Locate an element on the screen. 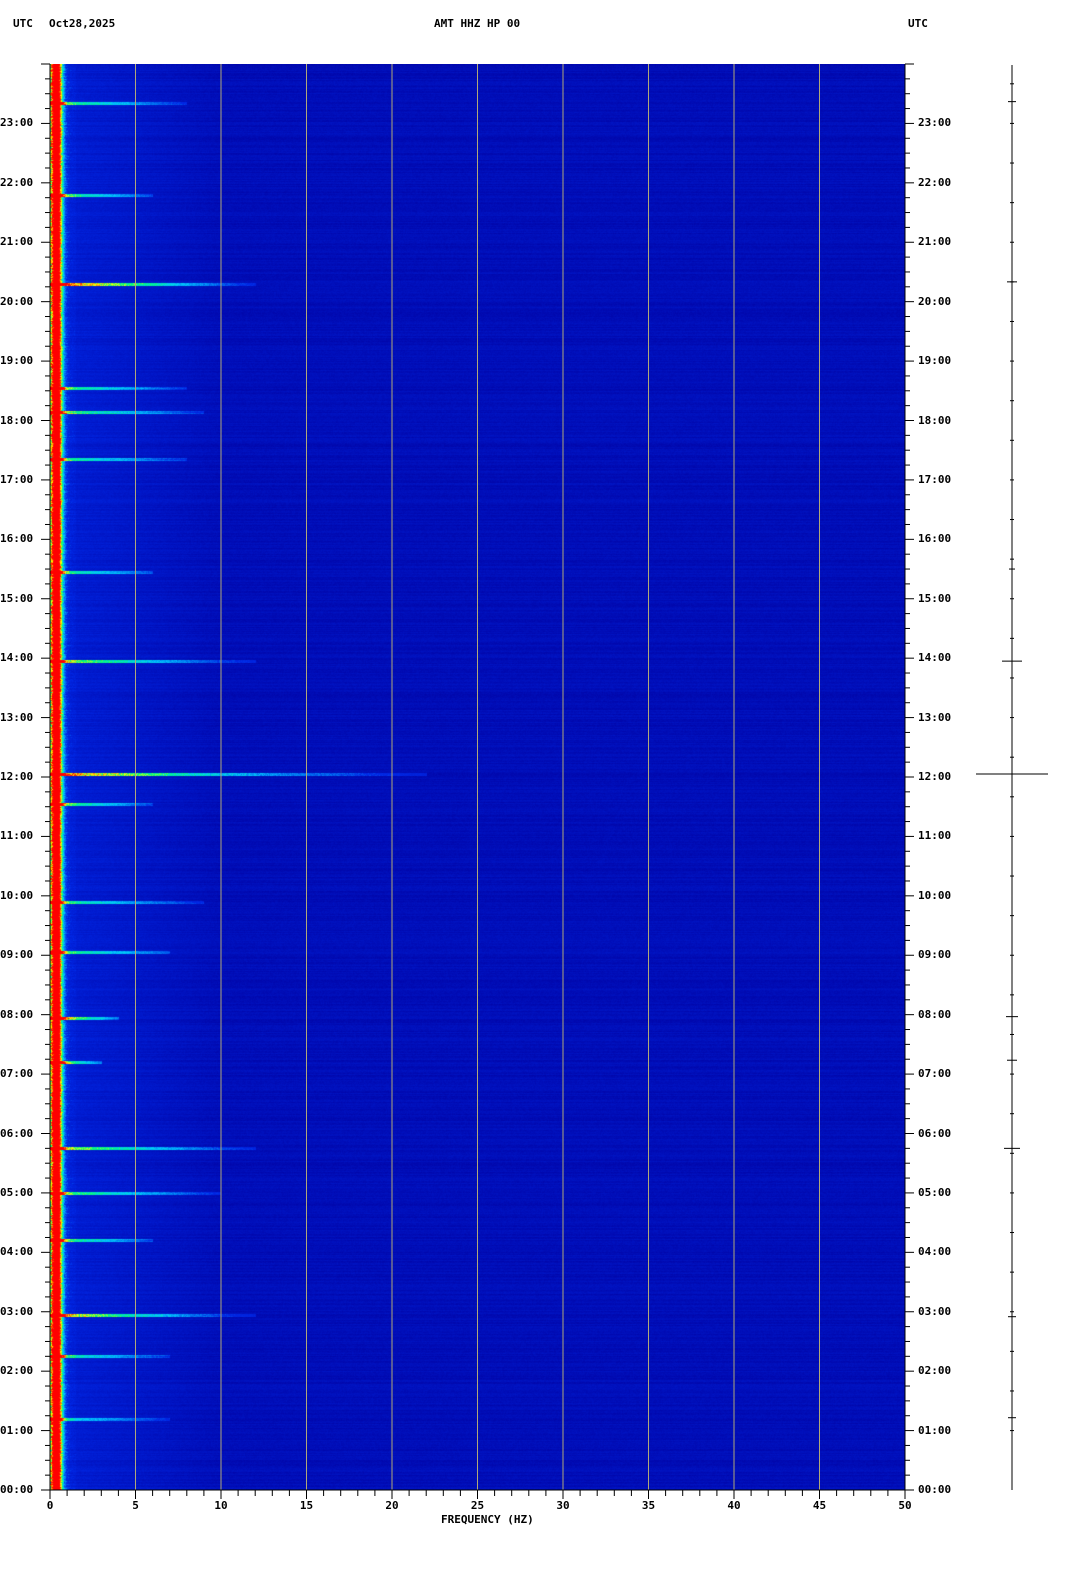 The width and height of the screenshot is (1066, 1584). y-tick-label-left: 01:00 is located at coordinates (17, 1430).